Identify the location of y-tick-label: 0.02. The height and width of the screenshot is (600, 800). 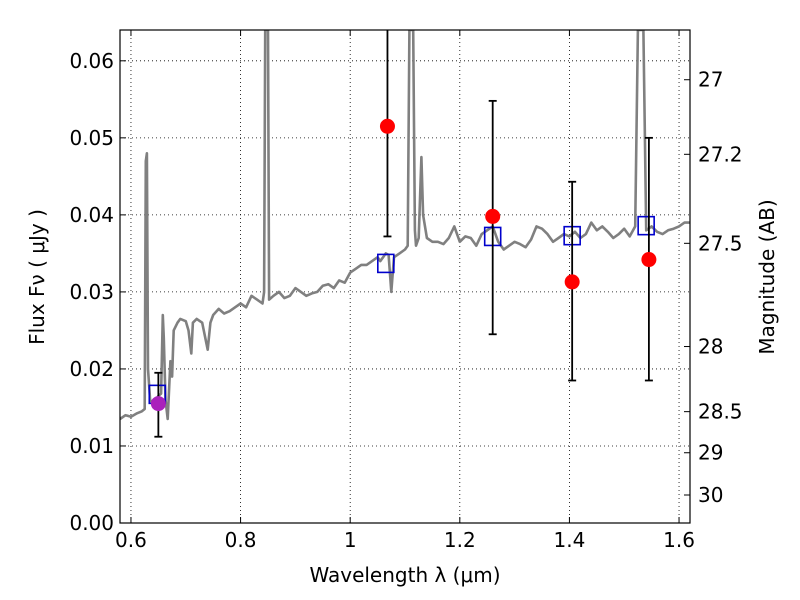
(91, 369).